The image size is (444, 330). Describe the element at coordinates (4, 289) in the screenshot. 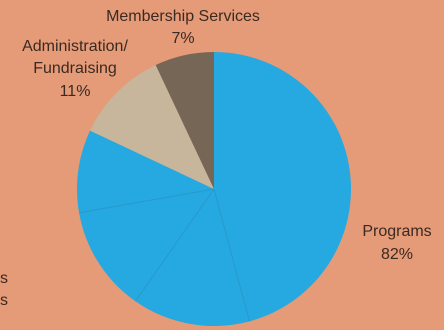

I see `cropped-label-group: s s` at that location.